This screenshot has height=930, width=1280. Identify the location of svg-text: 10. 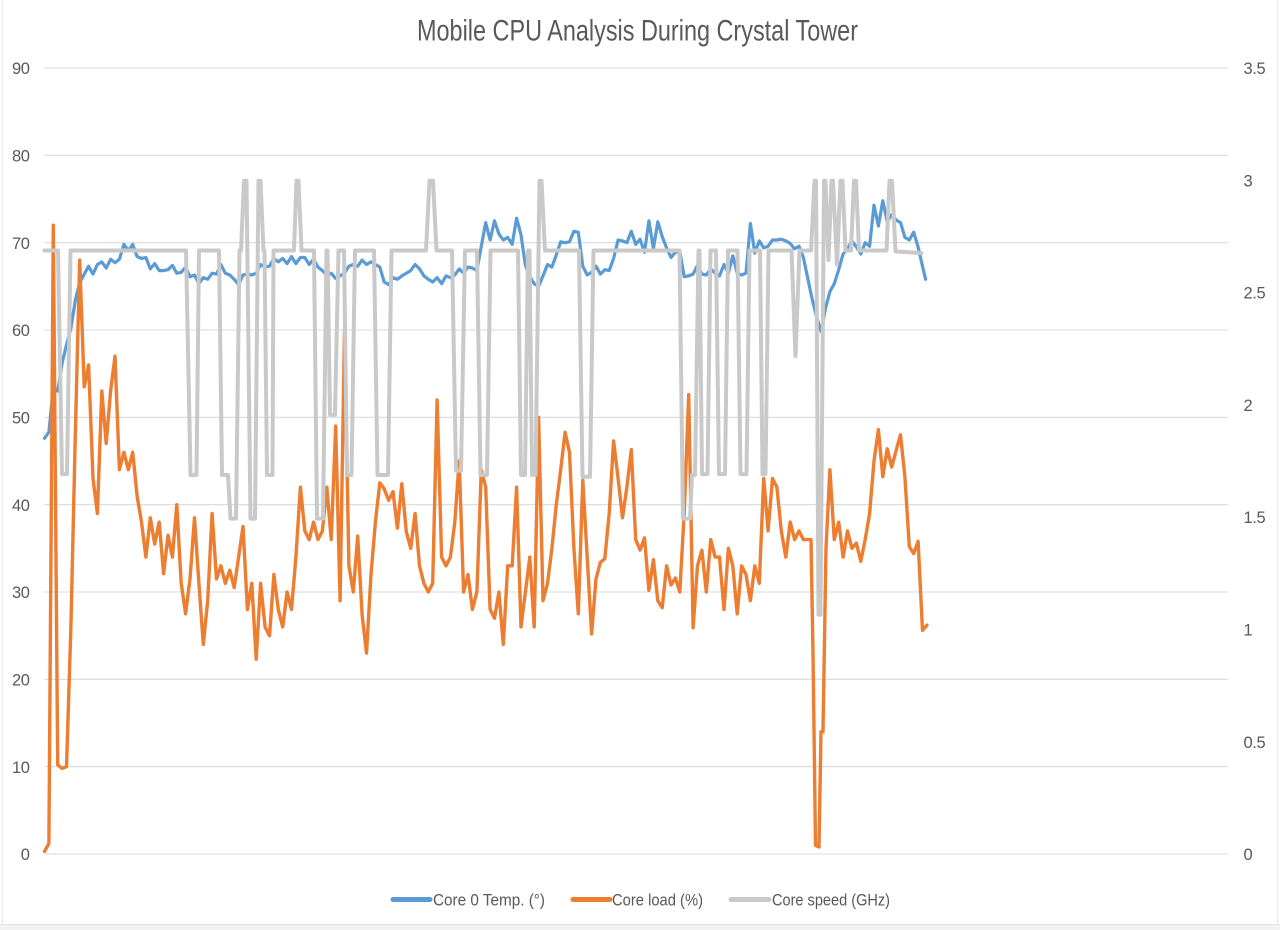
(21, 768).